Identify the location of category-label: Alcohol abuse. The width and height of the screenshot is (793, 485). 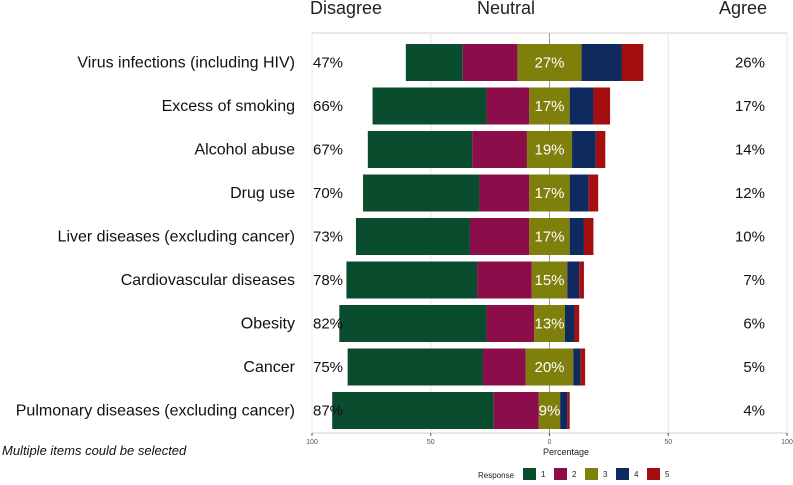
(244, 150).